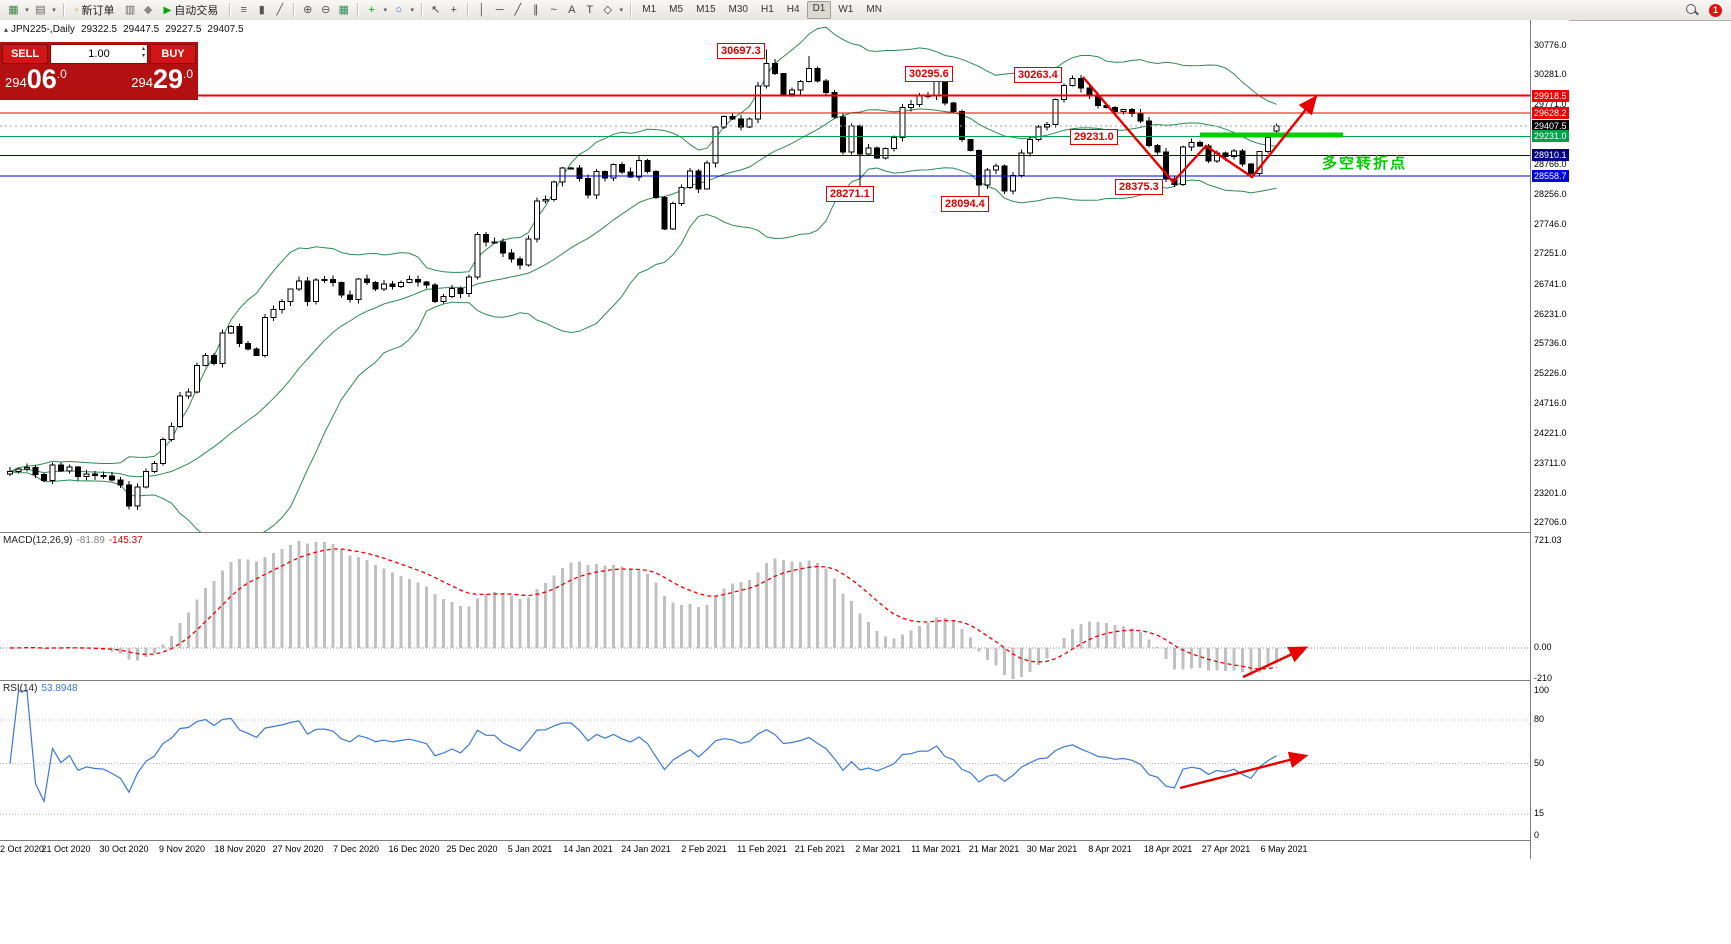 The width and height of the screenshot is (1731, 944). Describe the element at coordinates (553, 10) in the screenshot. I see `fibonacci-icon: ~` at that location.